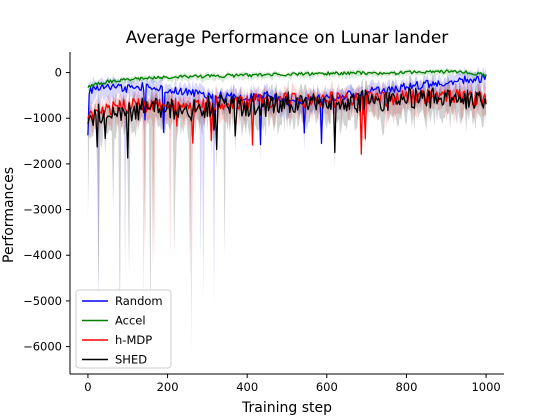 This screenshot has height=420, width=560. I want to click on y-axis-label: Performances, so click(9, 215).